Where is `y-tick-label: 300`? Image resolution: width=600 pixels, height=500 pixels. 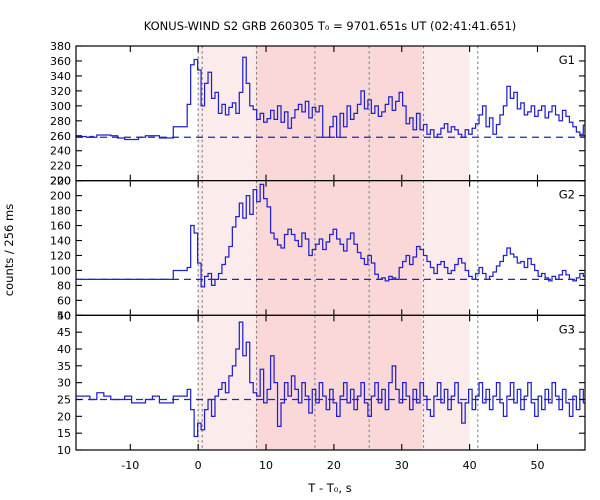
y-tick-label: 300 is located at coordinates (60, 106).